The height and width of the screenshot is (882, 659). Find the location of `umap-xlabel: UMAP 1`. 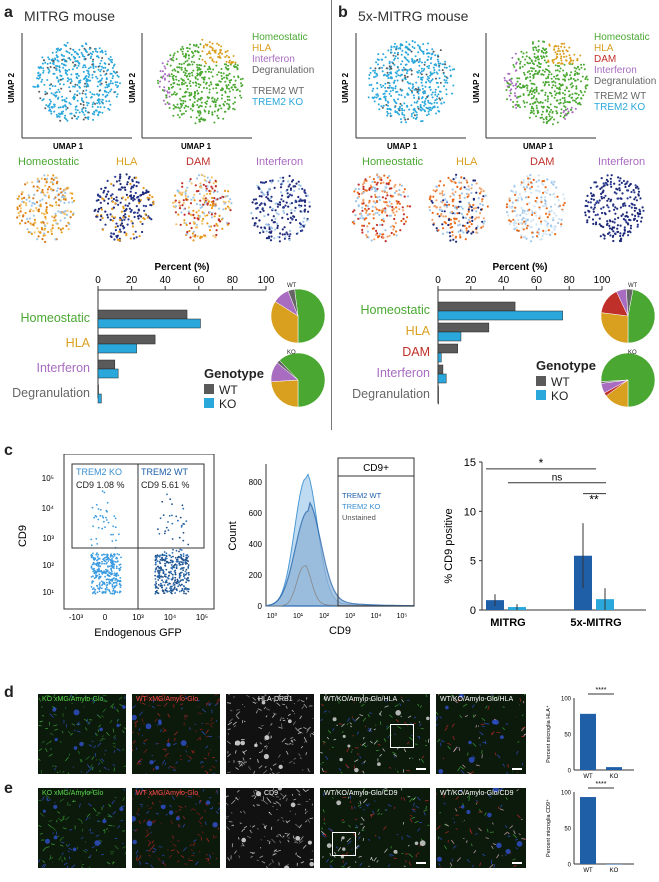

umap-xlabel: UMAP 1 is located at coordinates (538, 146).